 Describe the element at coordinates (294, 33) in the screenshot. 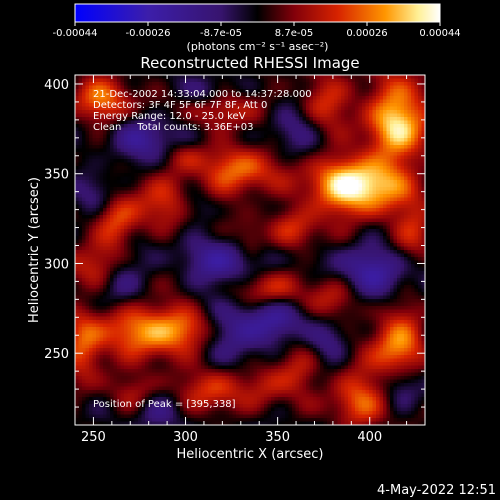

I see `colorbar-tick-label: 8.7e-05` at that location.